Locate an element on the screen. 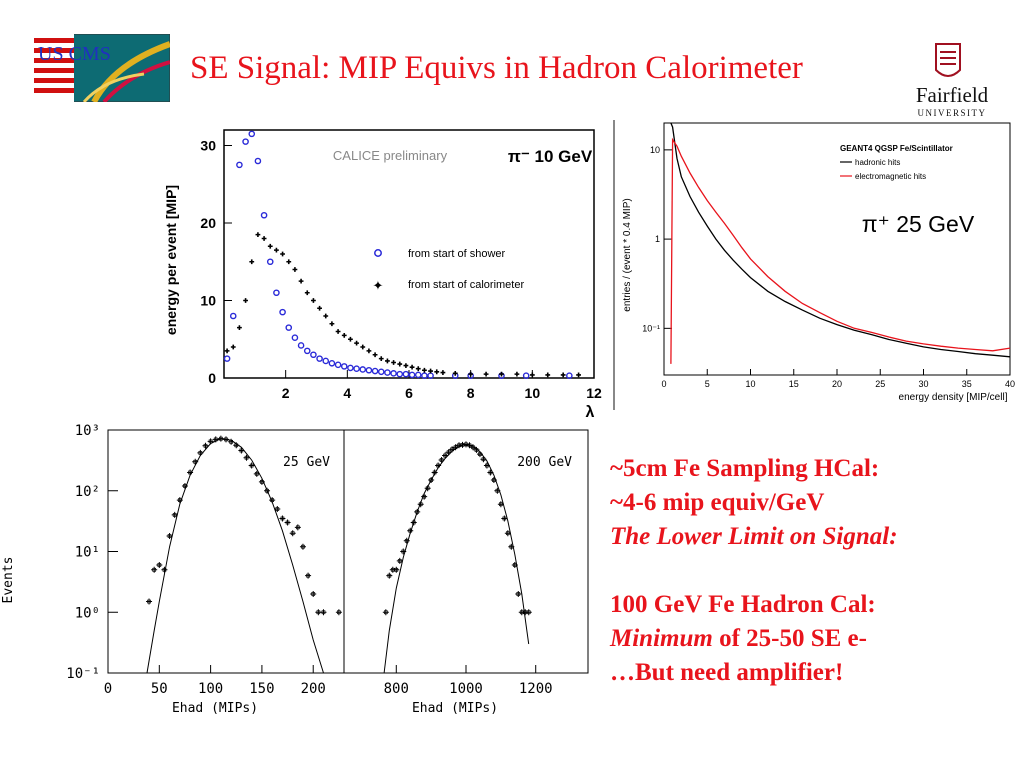  y-tick-label: 20 is located at coordinates (208, 223).